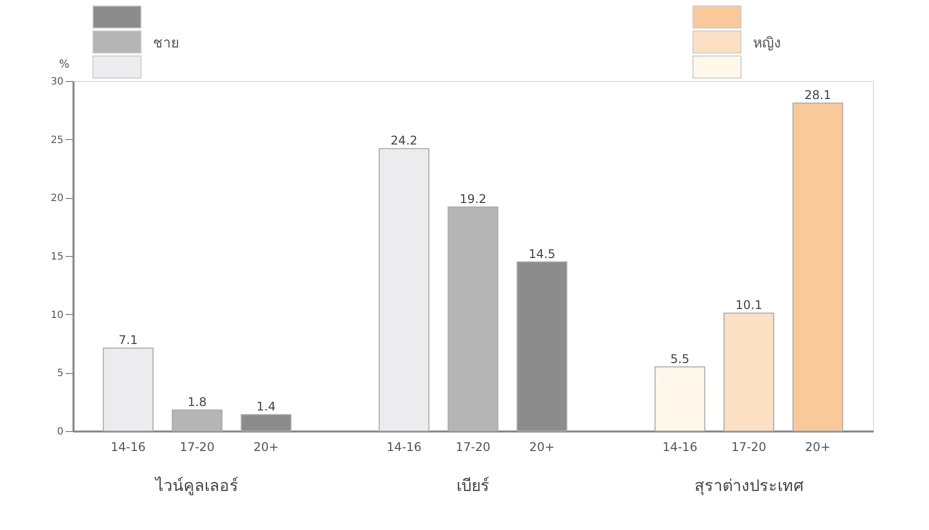 Image resolution: width=929 pixels, height=530 pixels. Describe the element at coordinates (64, 64) in the screenshot. I see `y-axis-title: %` at that location.